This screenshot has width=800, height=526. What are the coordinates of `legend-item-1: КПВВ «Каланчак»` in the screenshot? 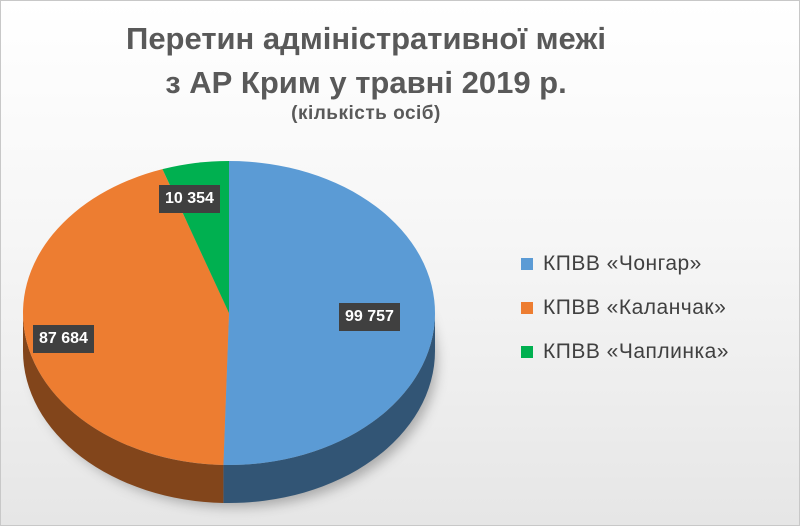 It's located at (625, 308).